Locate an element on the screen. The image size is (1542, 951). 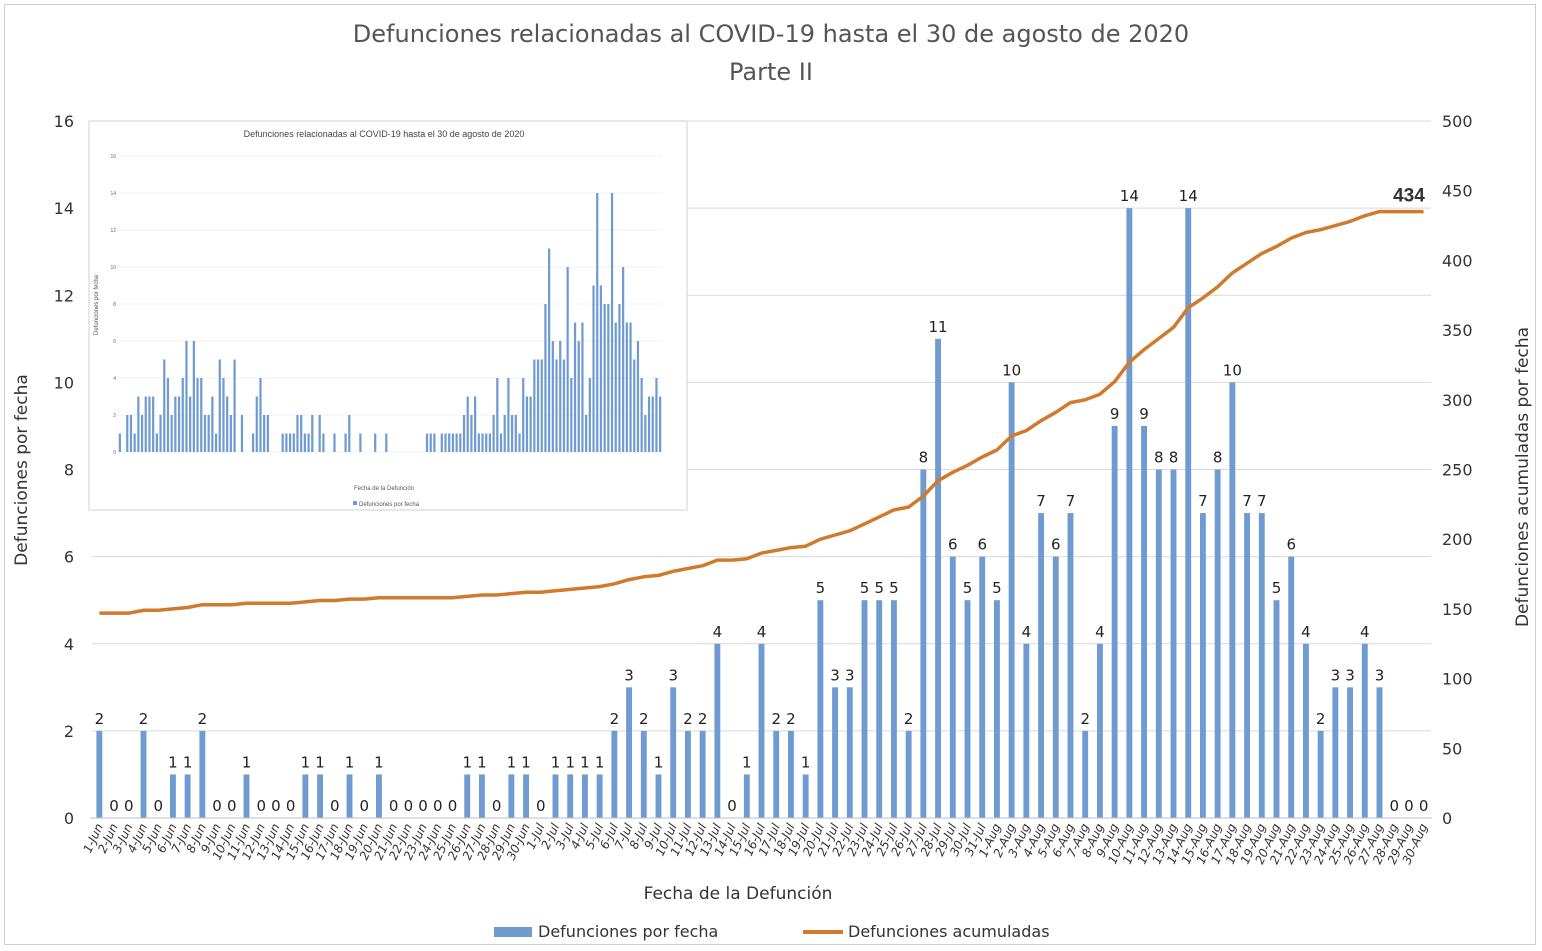
inset-tick-label: 16 is located at coordinates (113, 157).